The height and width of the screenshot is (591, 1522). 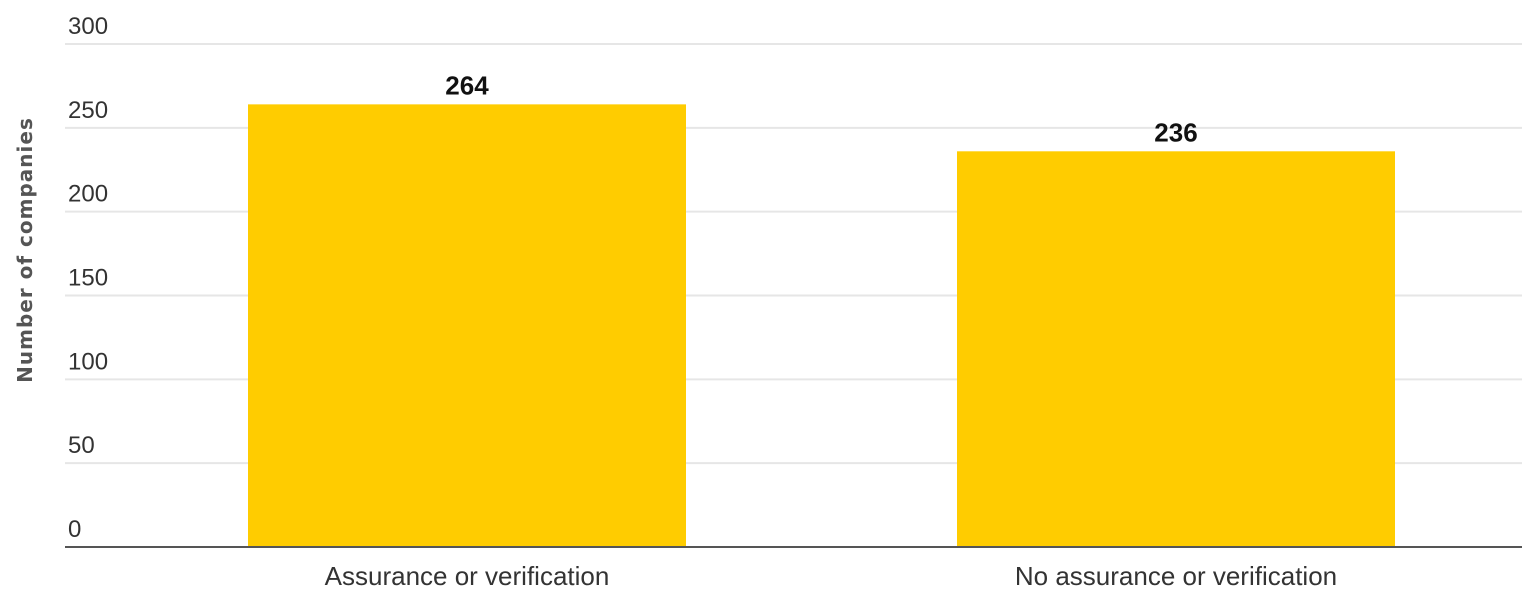 What do you see at coordinates (1175, 132) in the screenshot?
I see `bar-value-label: 236` at bounding box center [1175, 132].